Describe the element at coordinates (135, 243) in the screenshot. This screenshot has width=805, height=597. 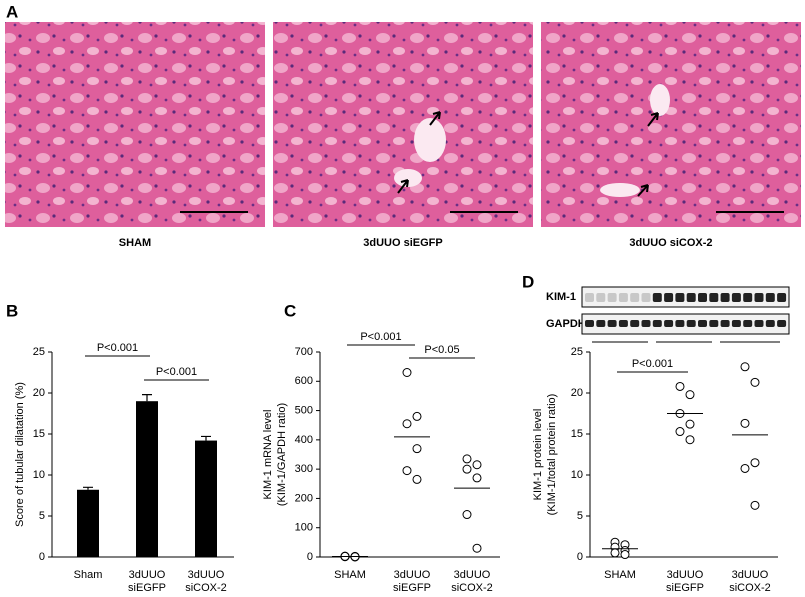
I see `image-caption: SHAM` at that location.